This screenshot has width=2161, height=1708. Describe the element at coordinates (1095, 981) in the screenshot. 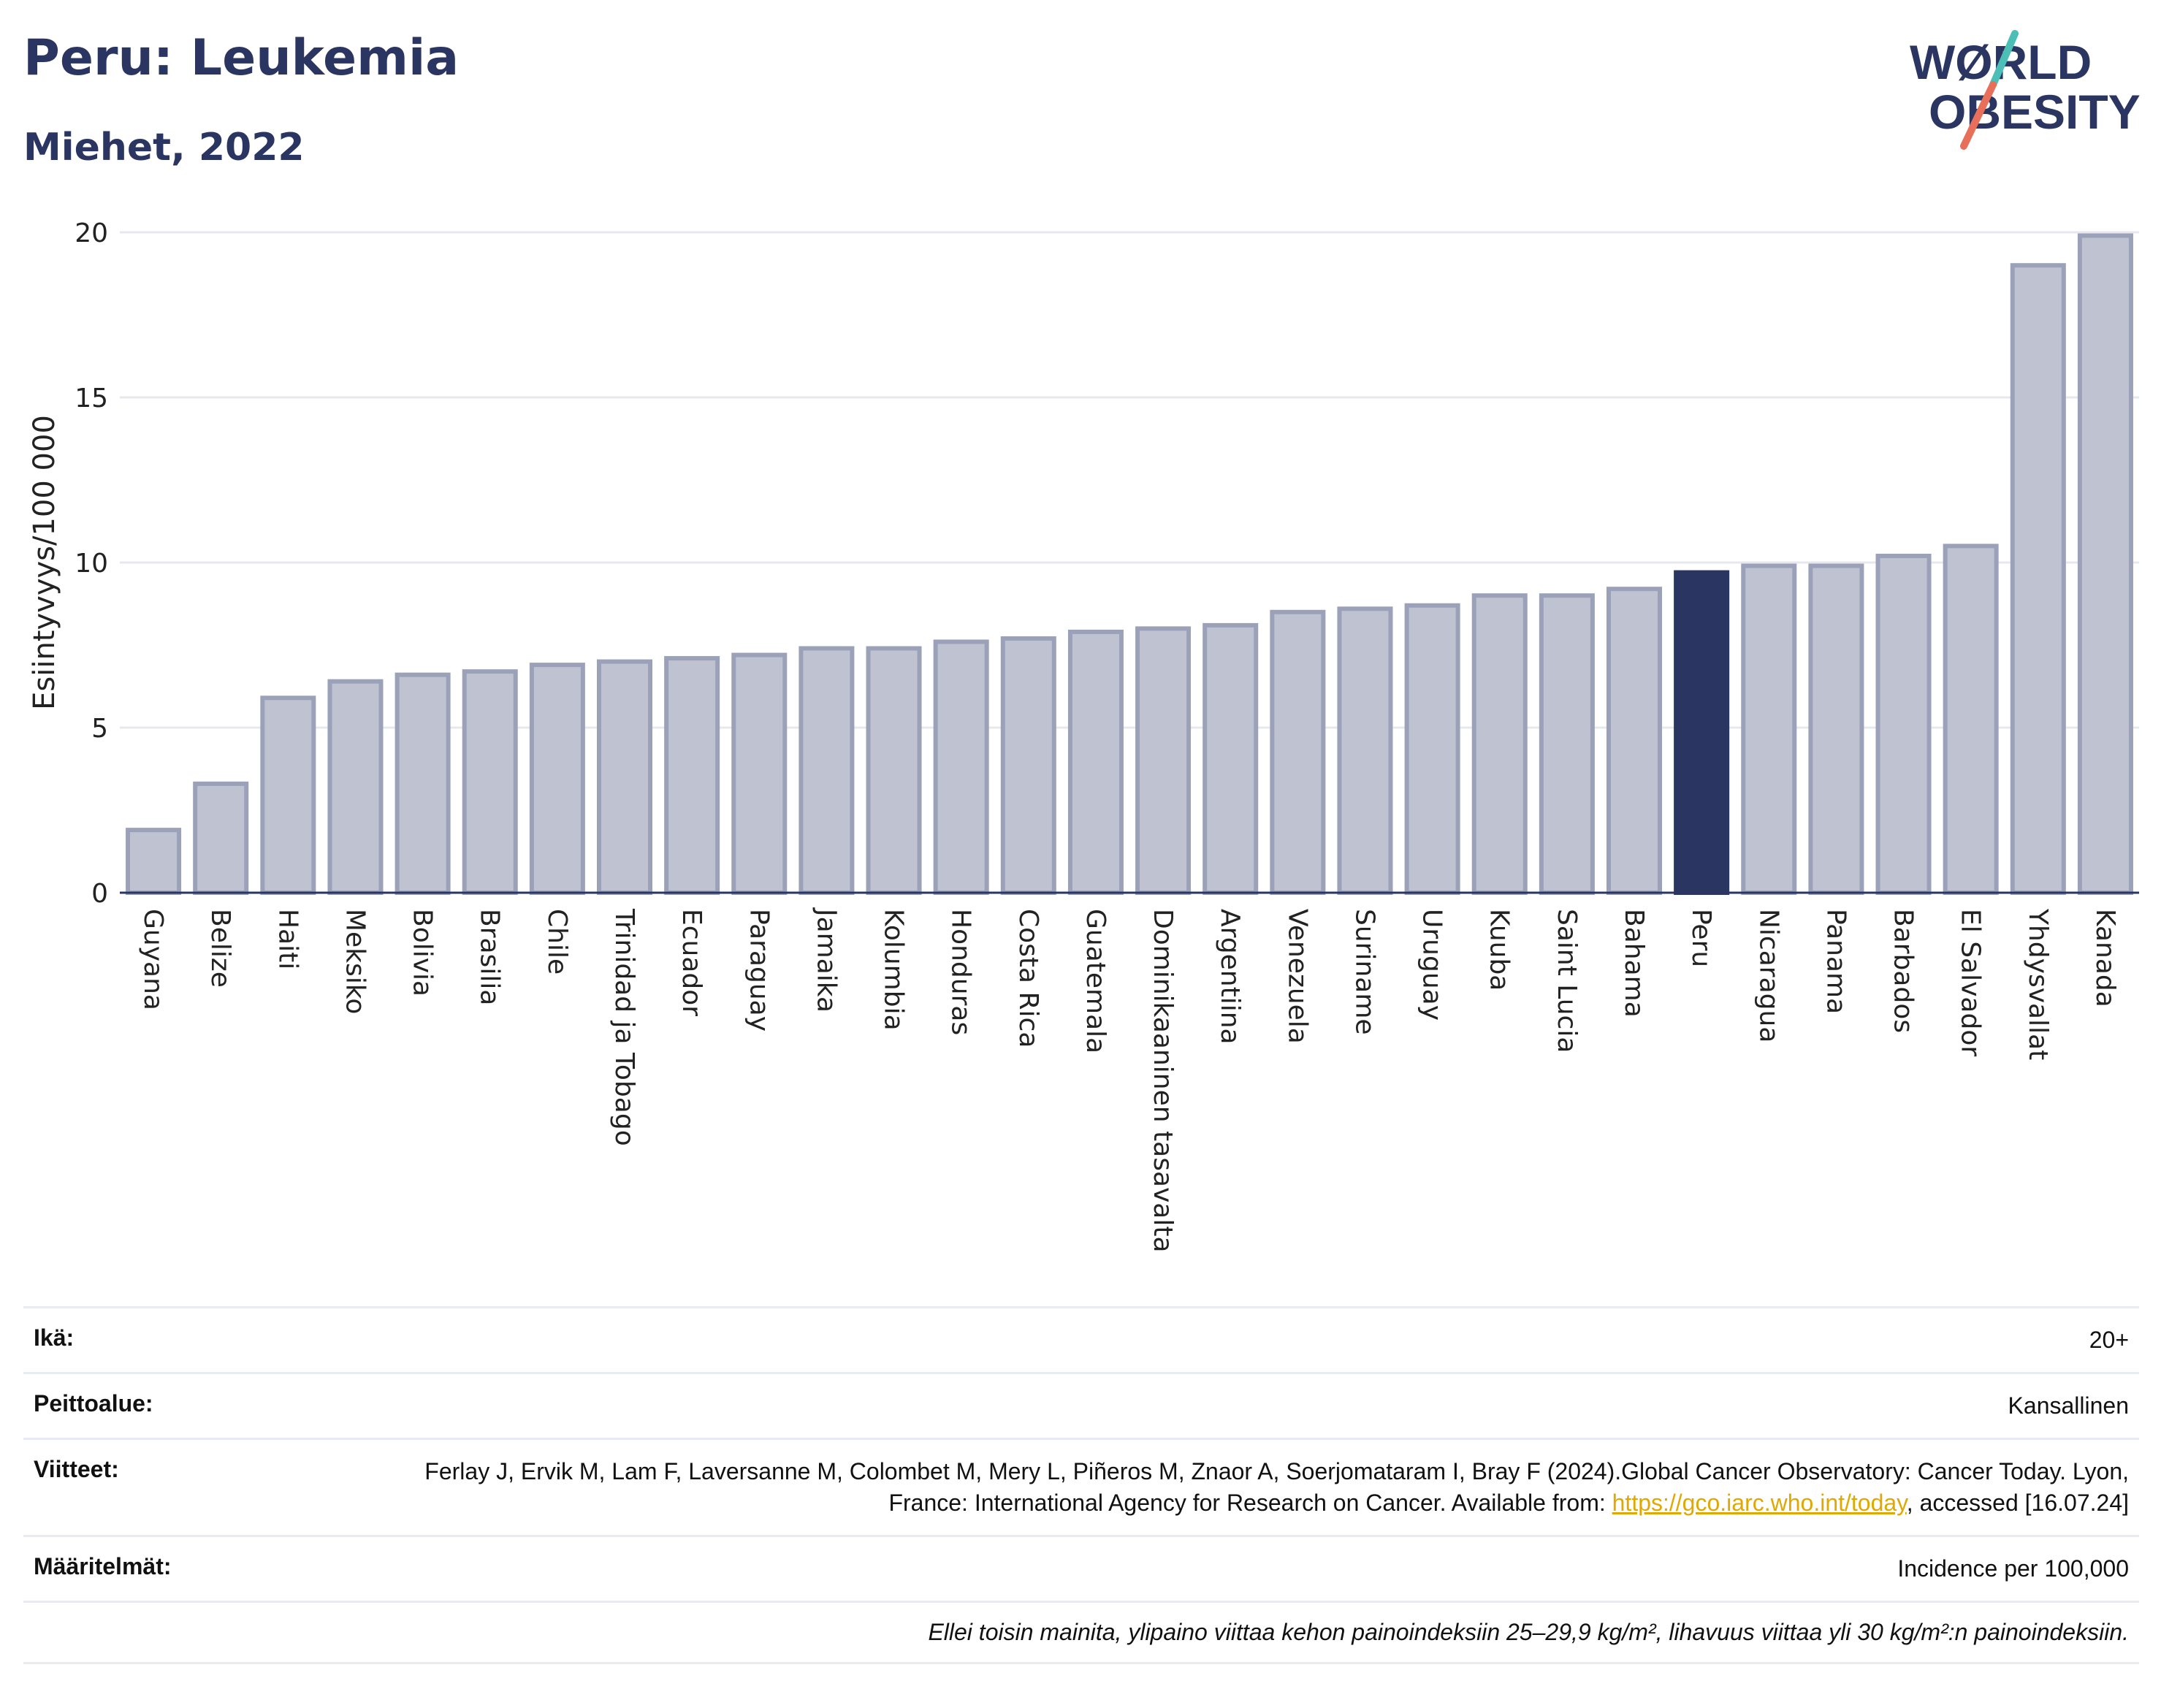

I see `x-tick-label: Guatemala` at that location.